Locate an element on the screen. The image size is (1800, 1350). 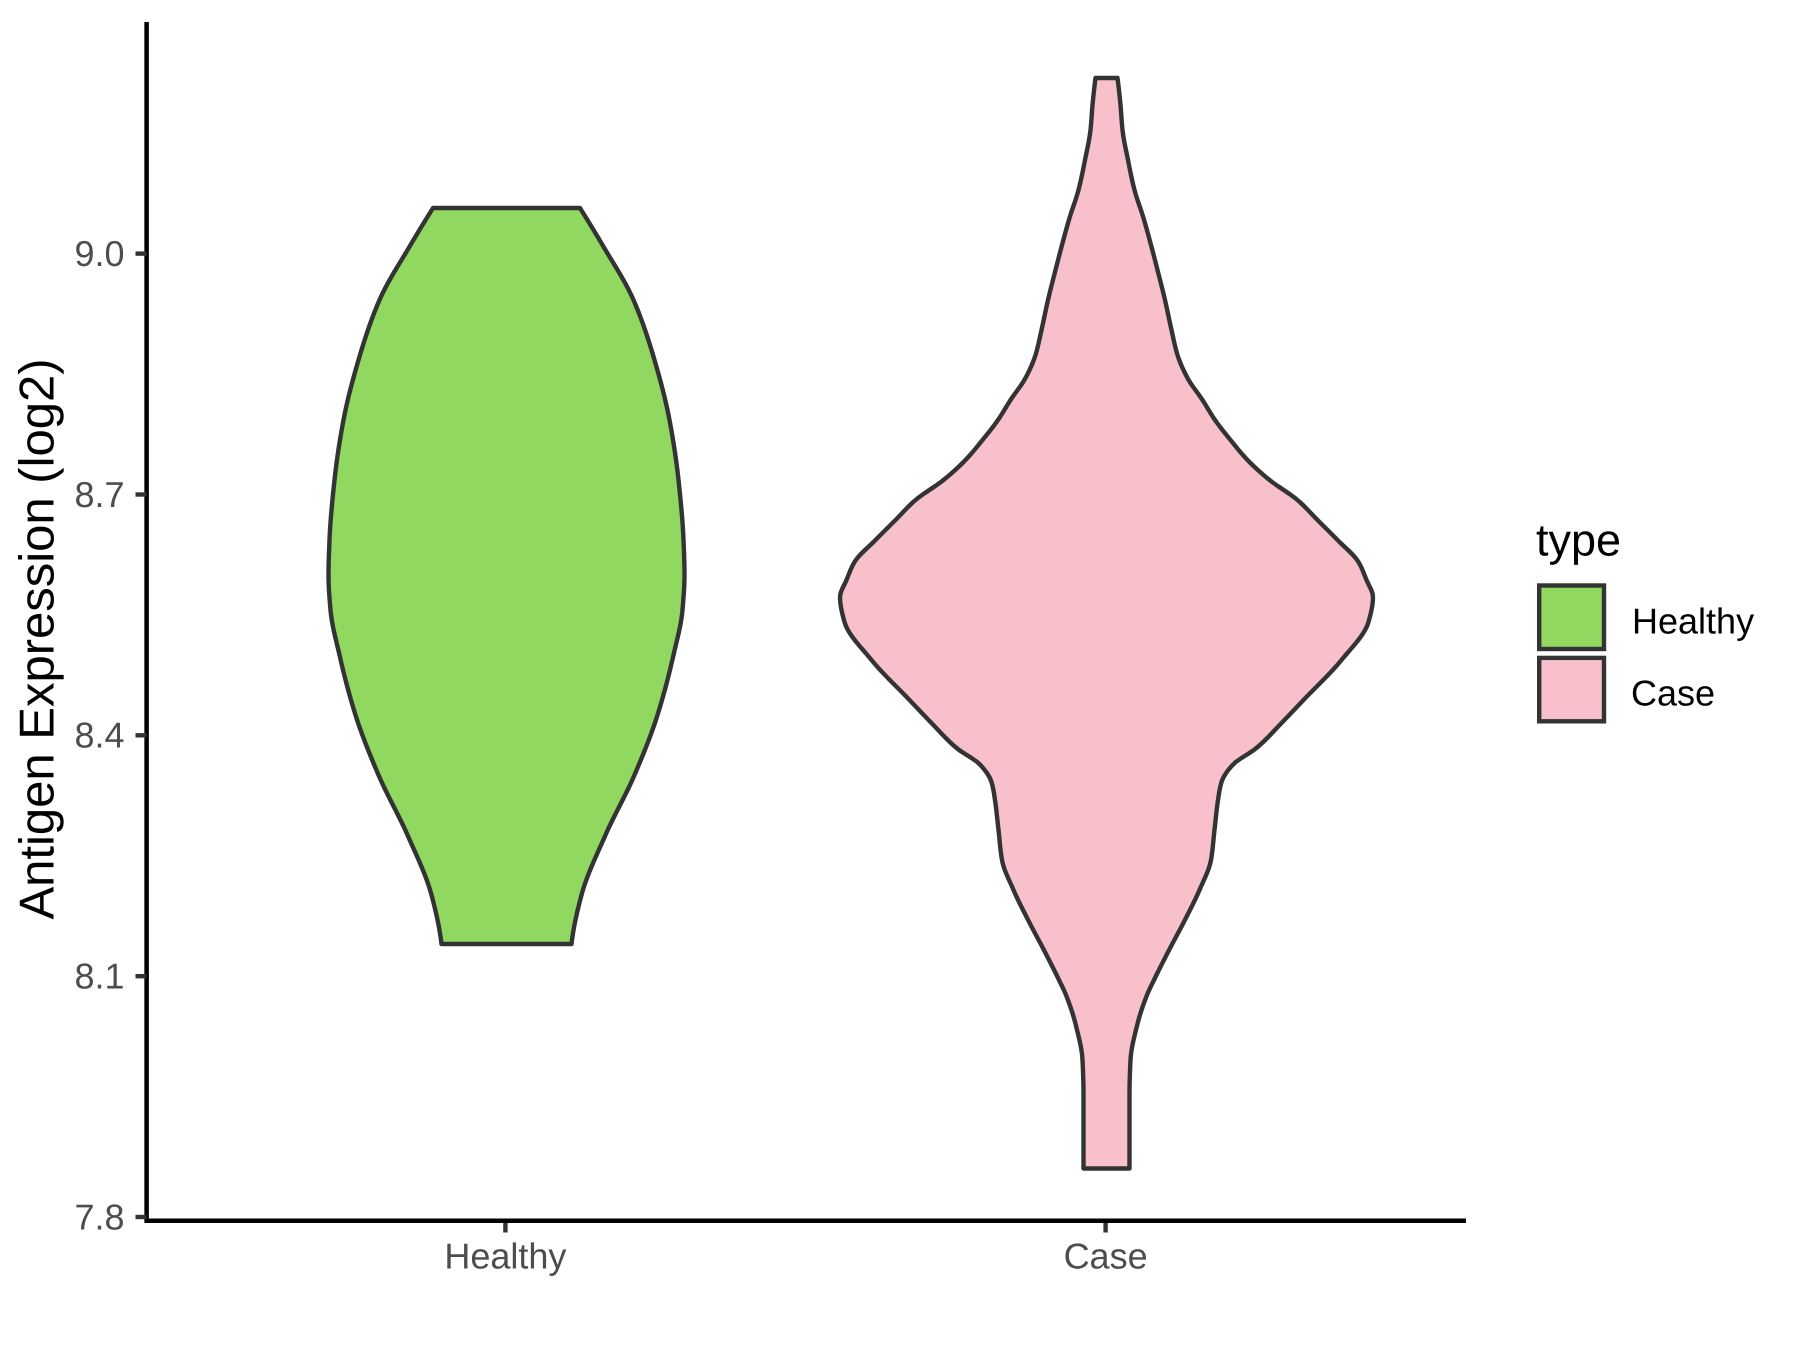
svg-text: Antigen Expression (log2) is located at coordinates (38, 638).